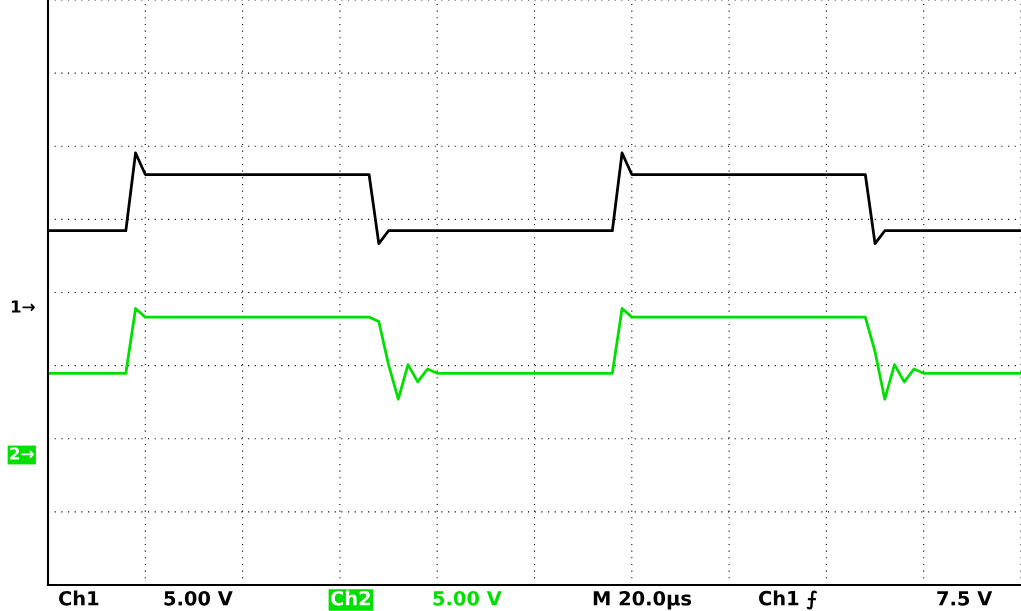 The image size is (1021, 611). What do you see at coordinates (78, 598) in the screenshot?
I see `text: Ch1` at bounding box center [78, 598].